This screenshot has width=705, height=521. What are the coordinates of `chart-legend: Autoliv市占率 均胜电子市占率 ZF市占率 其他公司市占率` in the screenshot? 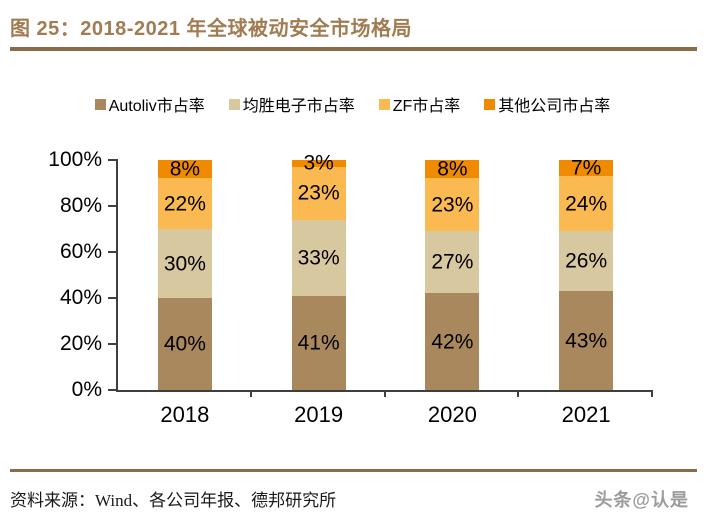 It's located at (352, 104).